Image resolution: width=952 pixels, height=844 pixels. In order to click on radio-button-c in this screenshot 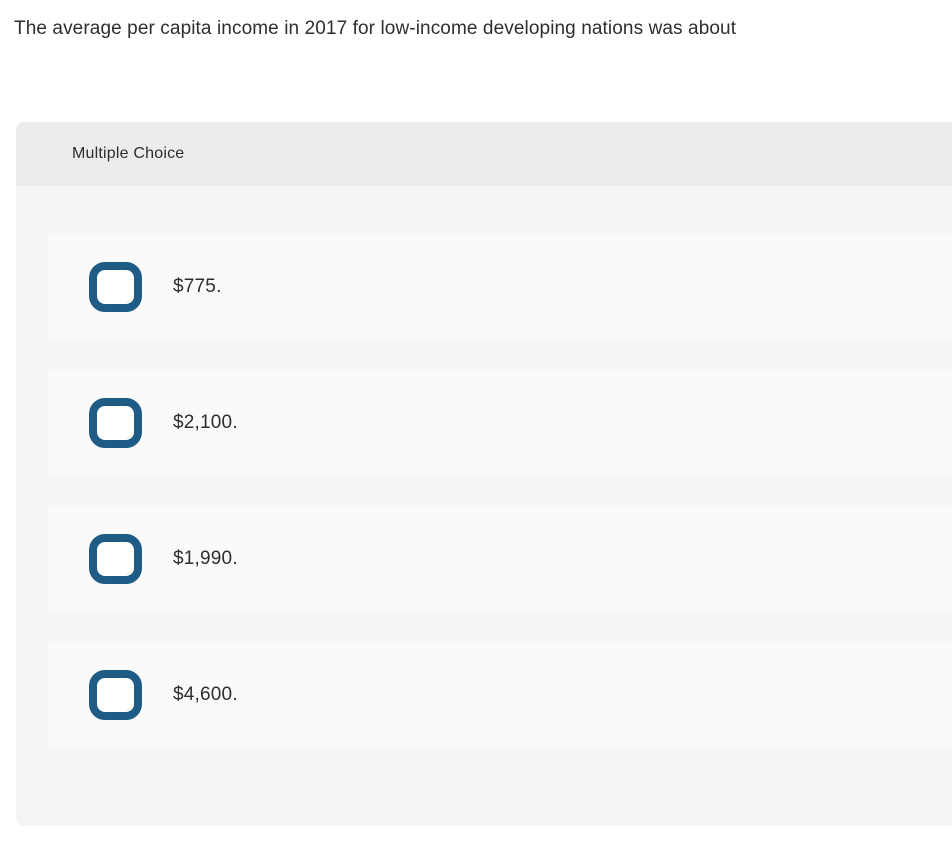, I will do `click(115, 558)`.